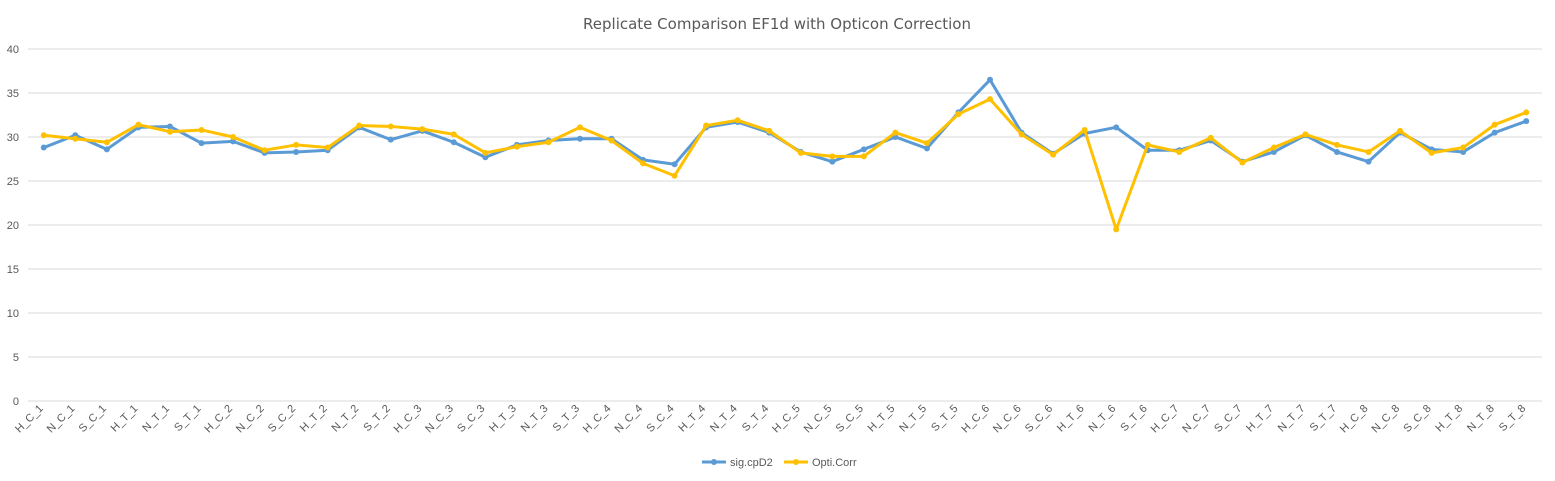 Image resolution: width=1555 pixels, height=481 pixels. I want to click on x-tick-label: H_C_4, so click(597, 419).